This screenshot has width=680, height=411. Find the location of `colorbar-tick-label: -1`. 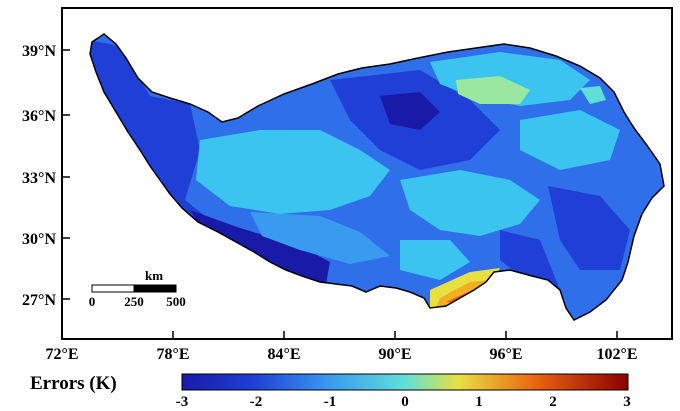

colorbar-tick-label: -1 is located at coordinates (330, 402).